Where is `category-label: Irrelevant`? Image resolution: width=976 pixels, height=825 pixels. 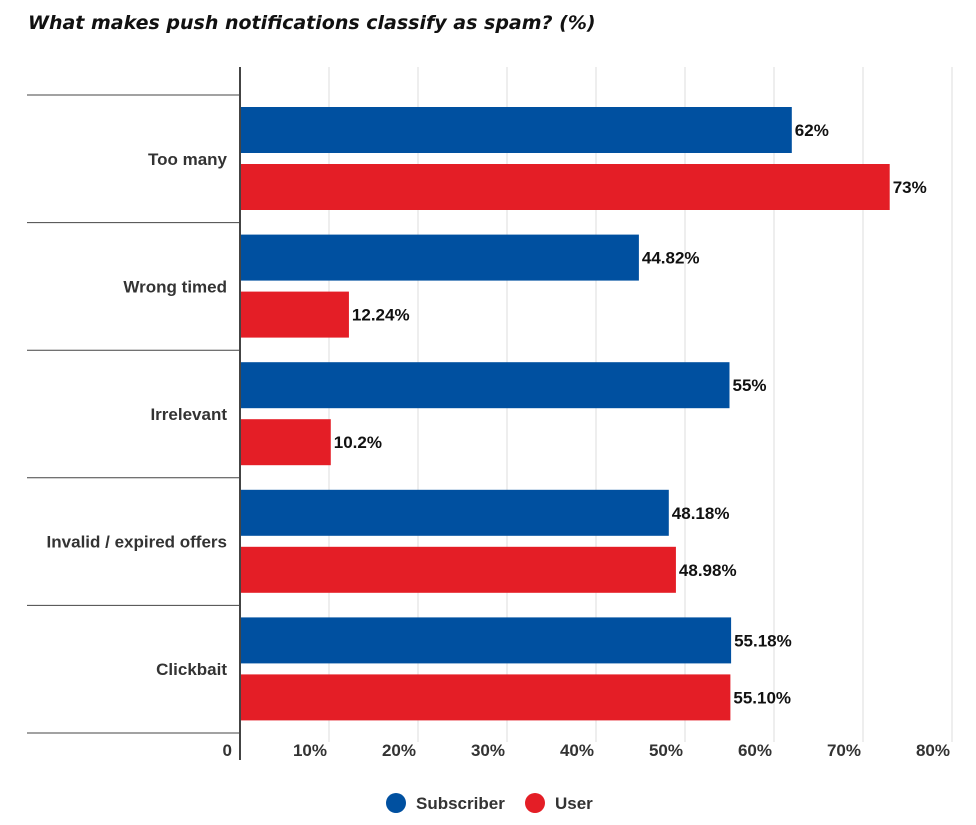 category-label: Irrelevant is located at coordinates (188, 414).